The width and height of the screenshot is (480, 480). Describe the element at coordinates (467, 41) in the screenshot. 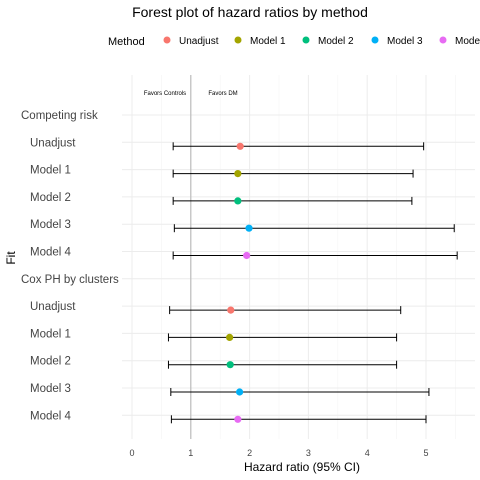

I see `legend-label: Mode` at that location.